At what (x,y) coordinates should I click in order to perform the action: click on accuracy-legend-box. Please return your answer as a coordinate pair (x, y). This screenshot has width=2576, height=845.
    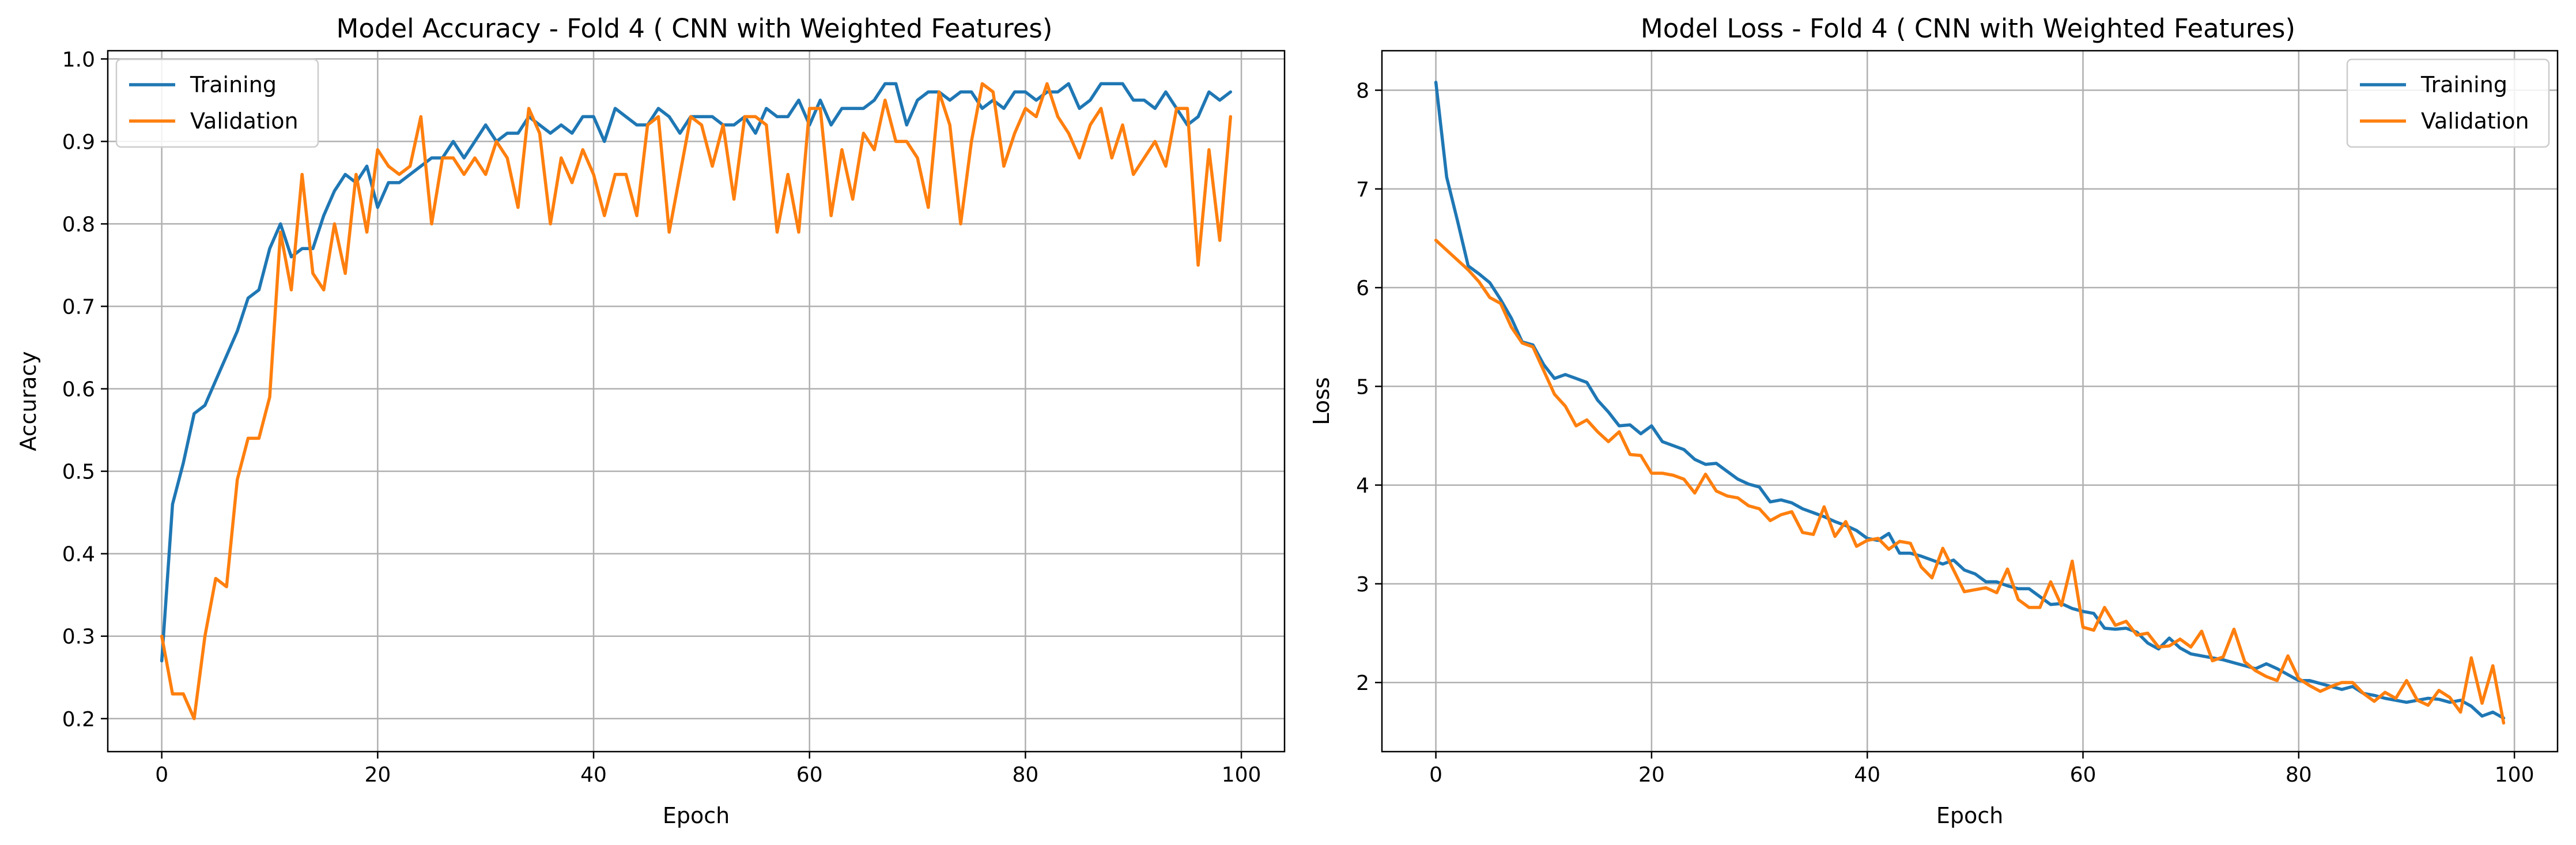
    Looking at the image, I should click on (217, 103).